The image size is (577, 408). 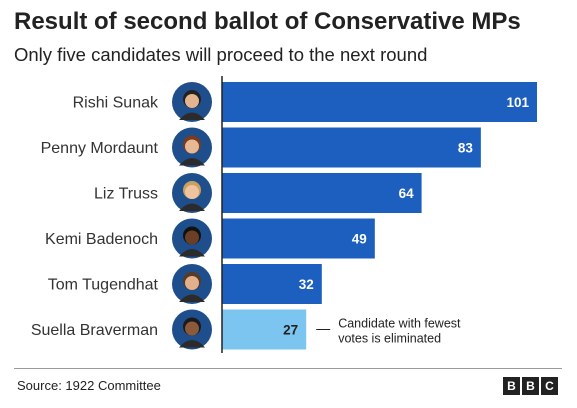 What do you see at coordinates (407, 193) in the screenshot?
I see `bar-value-label: 64` at bounding box center [407, 193].